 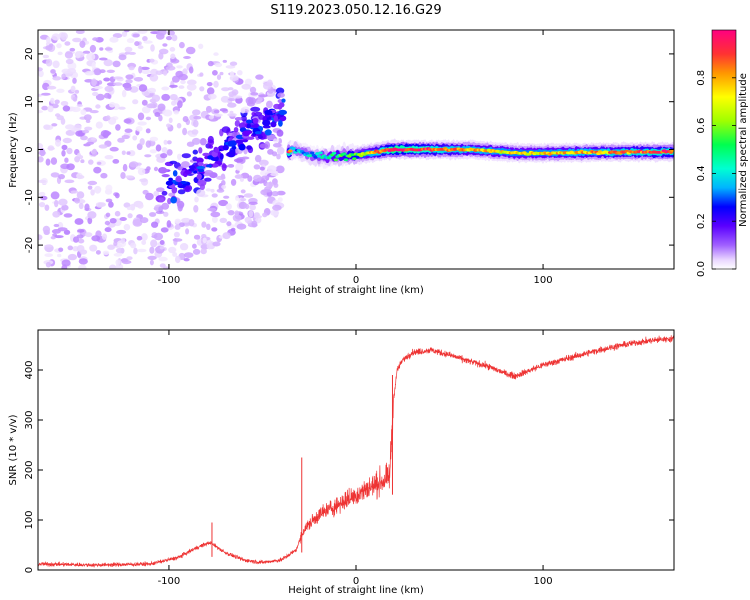 I want to click on colorbar-label: Normalized spectral amplitude, so click(x=743, y=150).